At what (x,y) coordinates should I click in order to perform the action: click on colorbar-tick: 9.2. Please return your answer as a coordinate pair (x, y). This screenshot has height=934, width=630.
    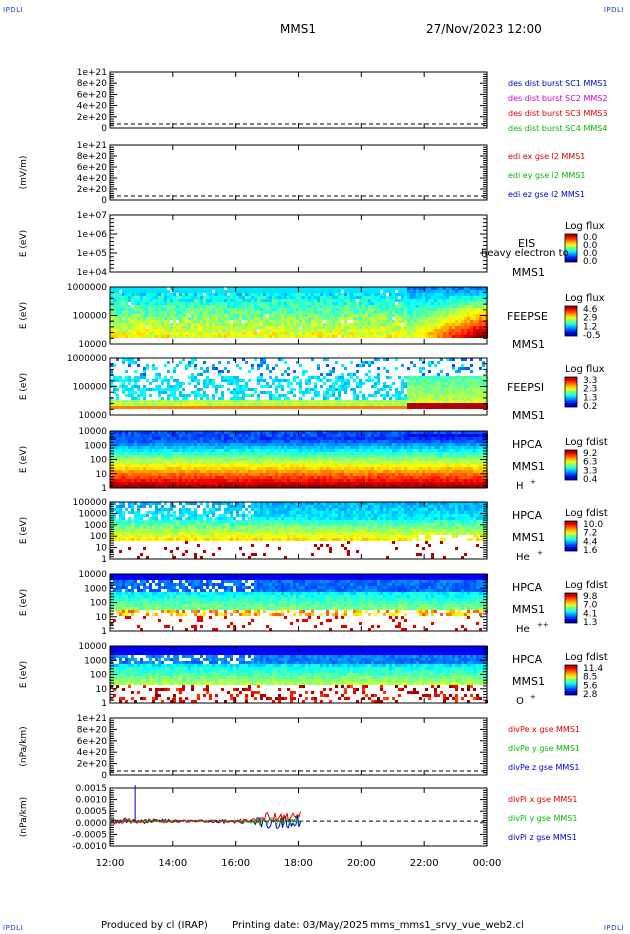
    Looking at the image, I should click on (590, 454).